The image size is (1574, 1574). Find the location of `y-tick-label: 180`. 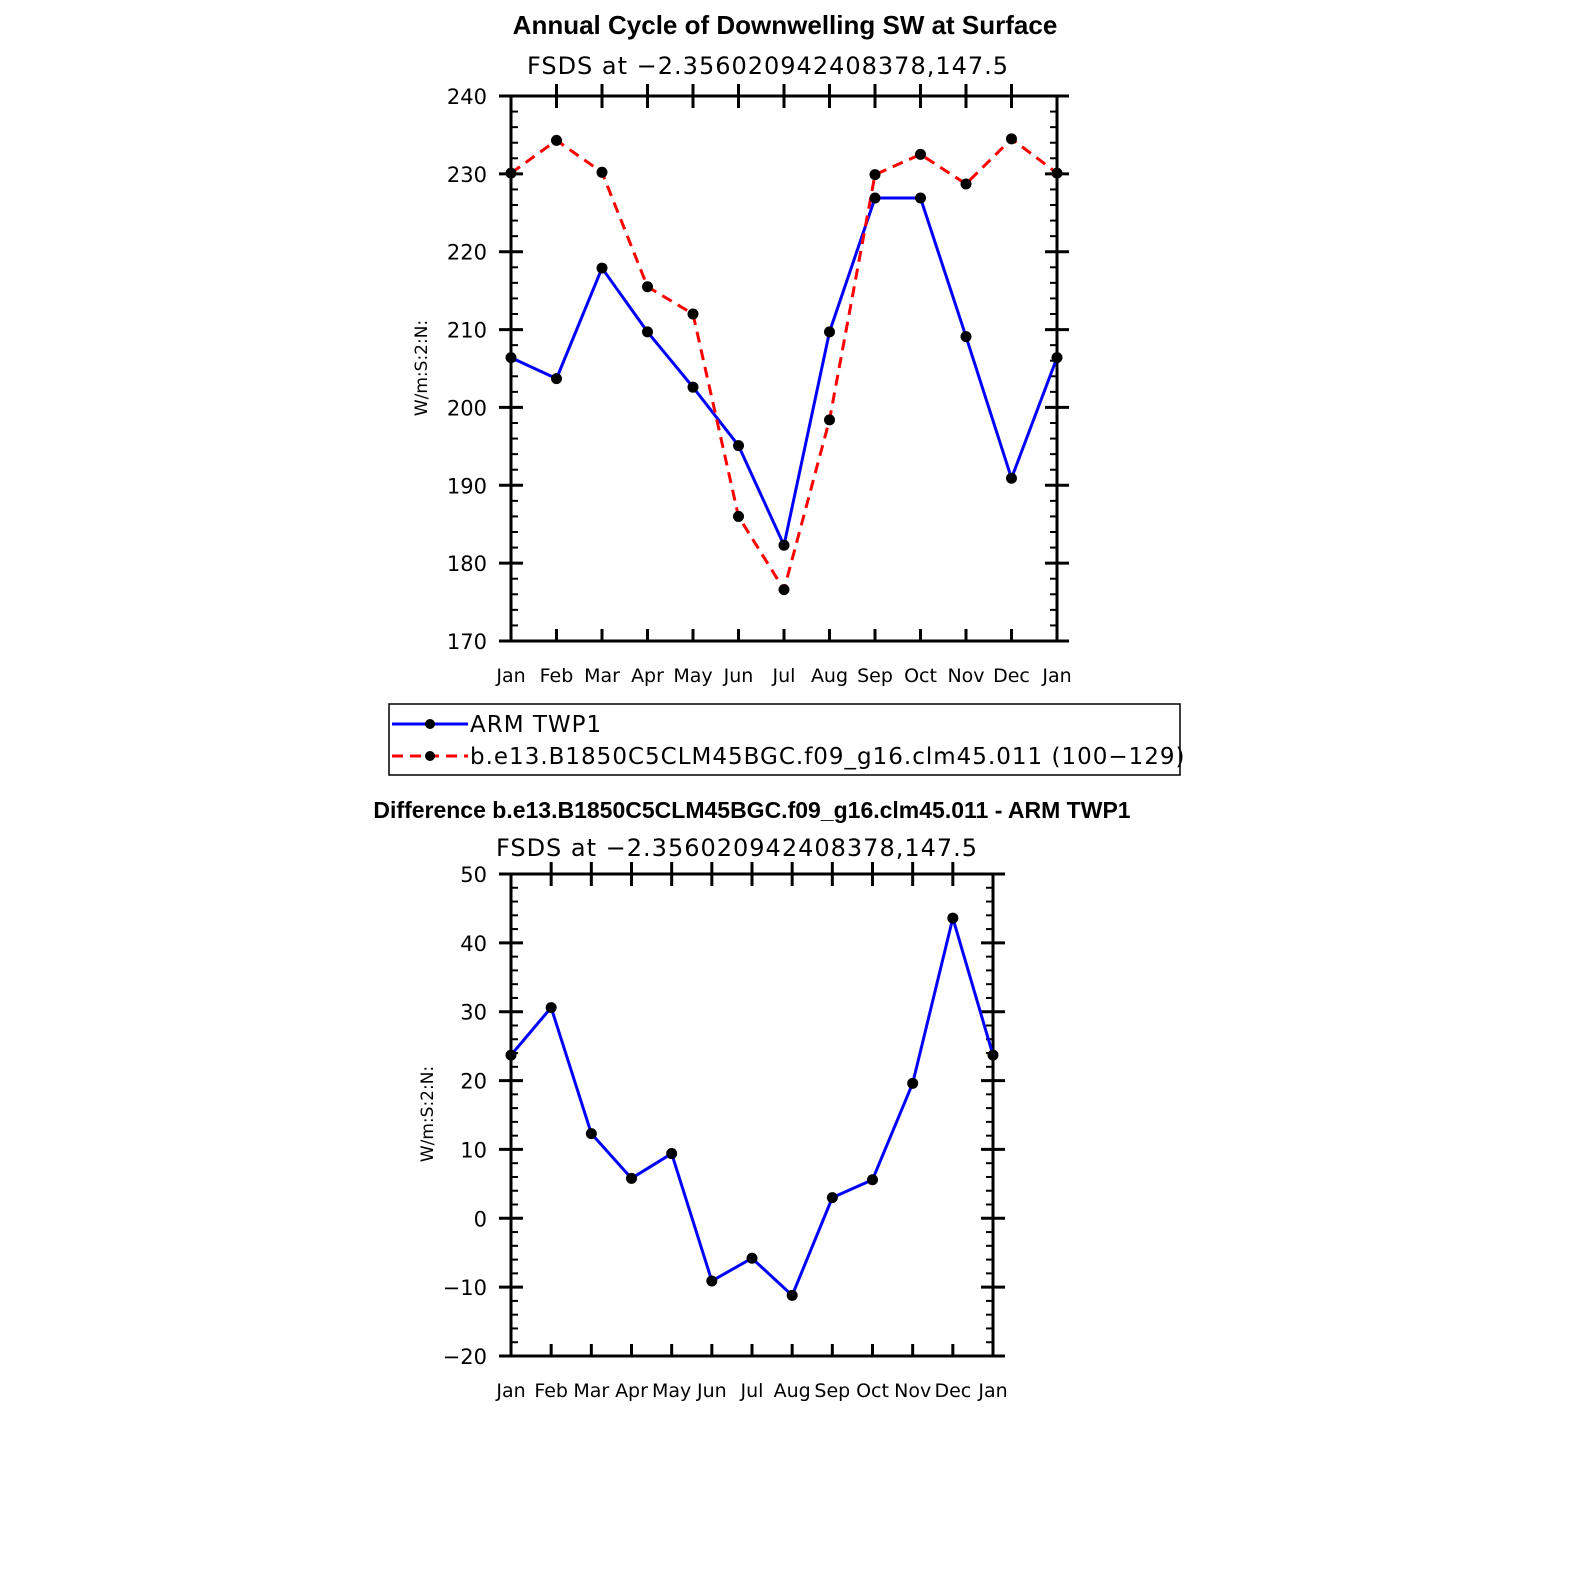

y-tick-label: 180 is located at coordinates (467, 564).